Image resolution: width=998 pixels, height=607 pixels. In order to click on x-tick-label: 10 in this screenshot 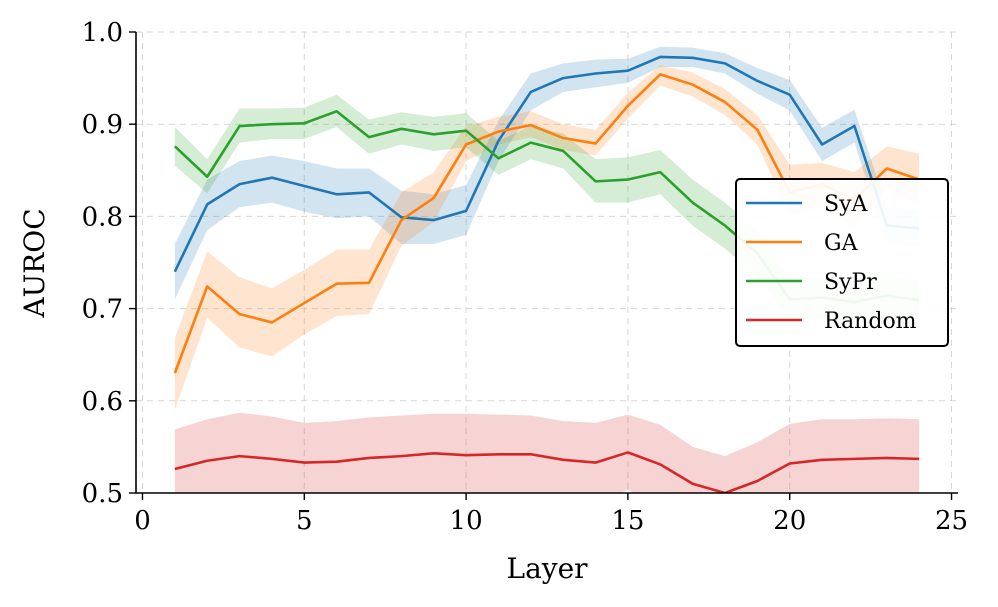, I will do `click(466, 521)`.